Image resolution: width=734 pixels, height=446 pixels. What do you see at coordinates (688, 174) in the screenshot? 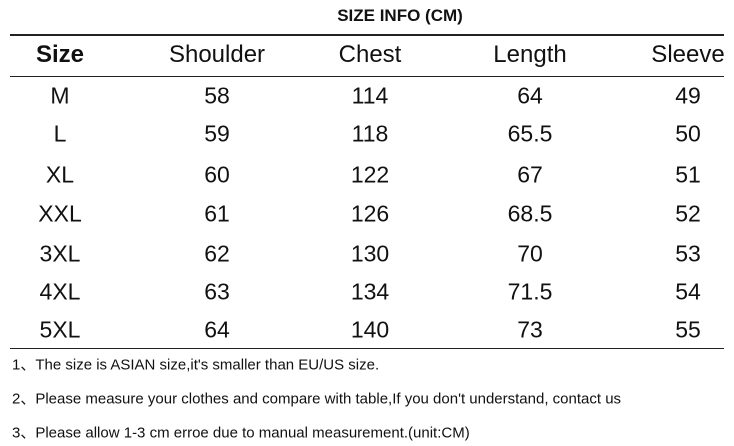
I see `table-cell: 51` at bounding box center [688, 174].